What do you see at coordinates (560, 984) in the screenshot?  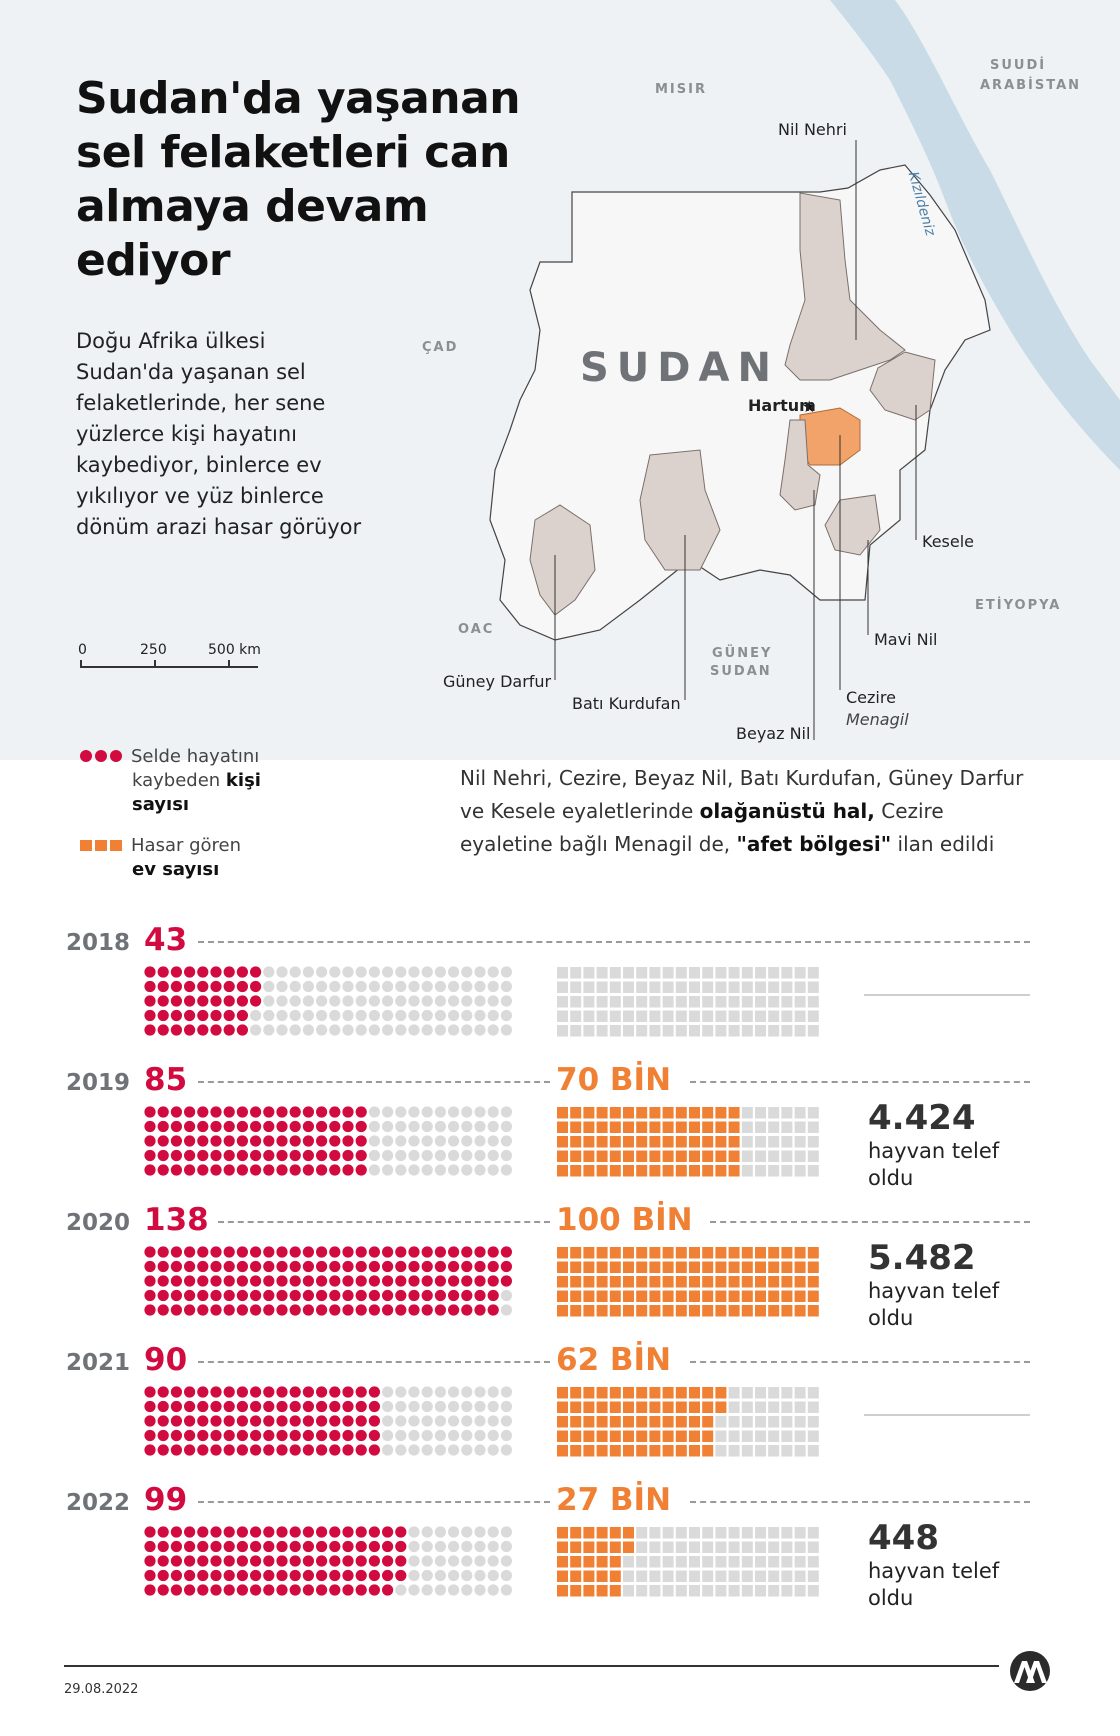 I see `year-row-2018: 2018 43` at bounding box center [560, 984].